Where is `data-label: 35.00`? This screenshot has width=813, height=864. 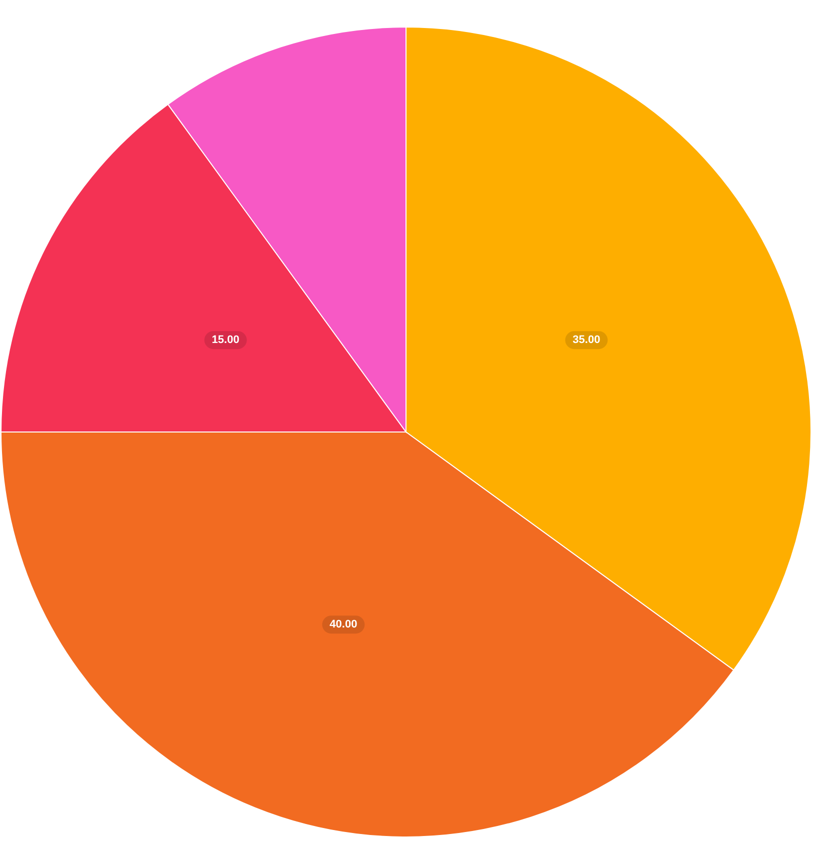
data-label: 35.00 is located at coordinates (586, 340).